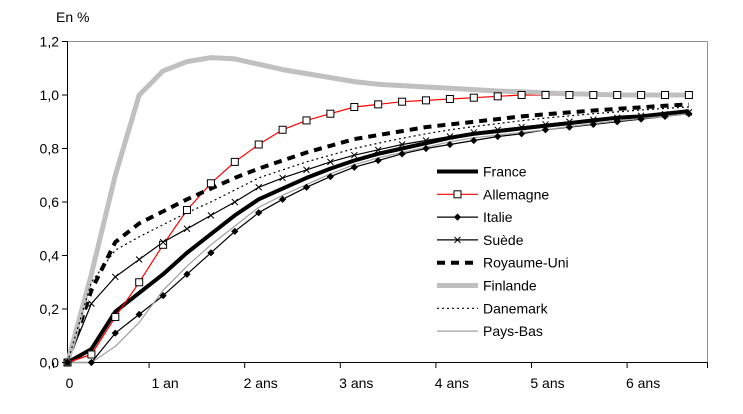  Describe the element at coordinates (457, 240) in the screenshot. I see `legend-marker-suede` at that location.